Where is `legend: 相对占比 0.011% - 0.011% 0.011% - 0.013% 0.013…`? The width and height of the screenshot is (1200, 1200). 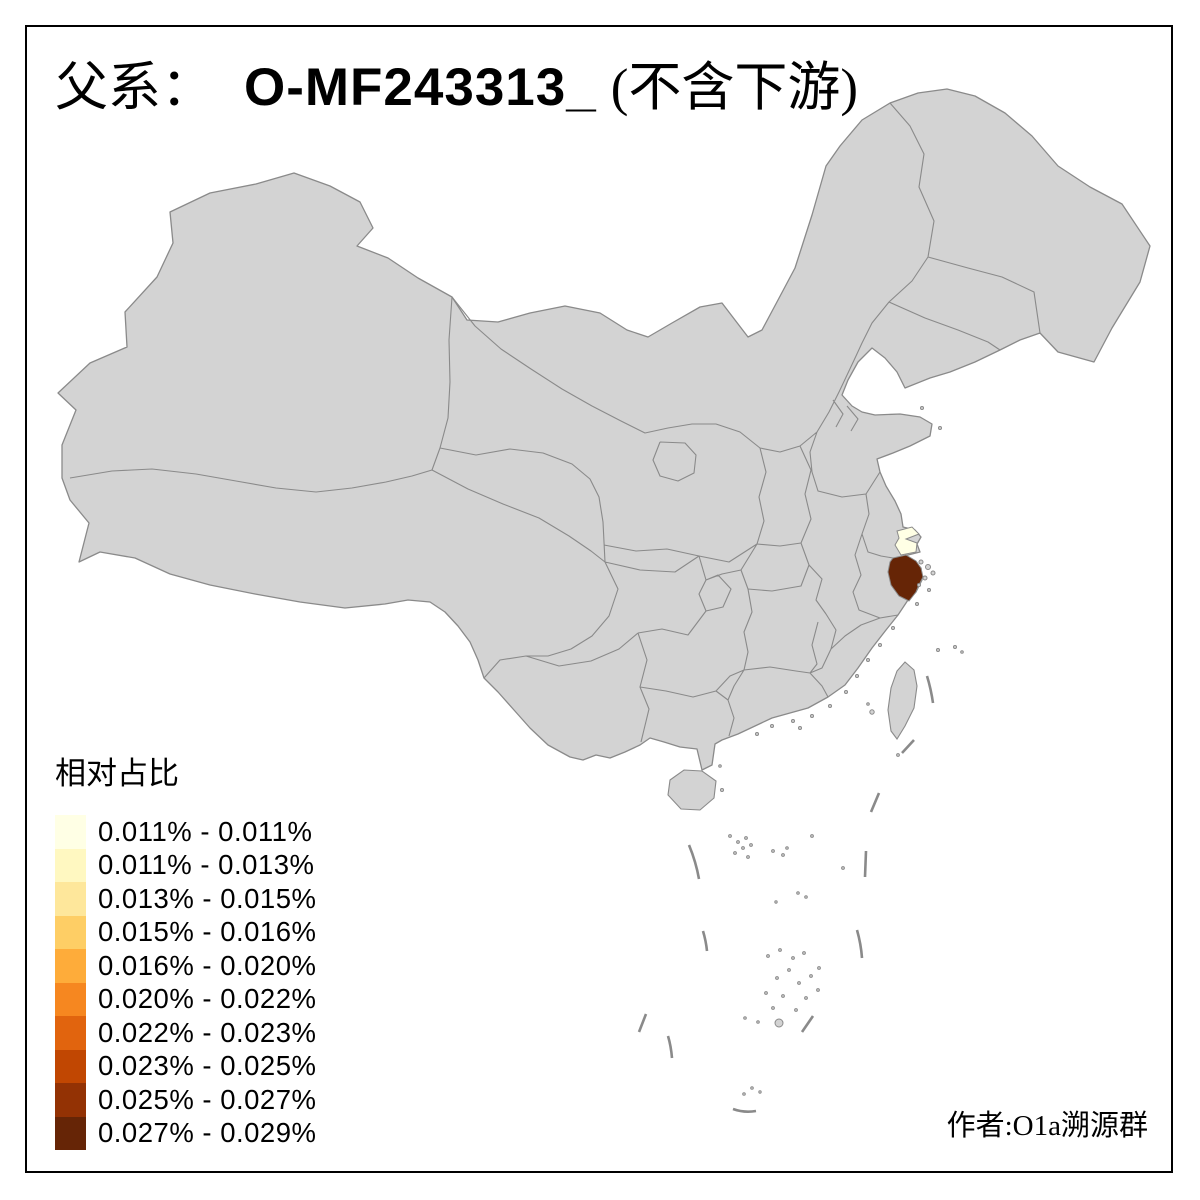
legend: 相对占比 0.011% - 0.011% 0.011% - 0.013% 0.013… is located at coordinates (185, 949).